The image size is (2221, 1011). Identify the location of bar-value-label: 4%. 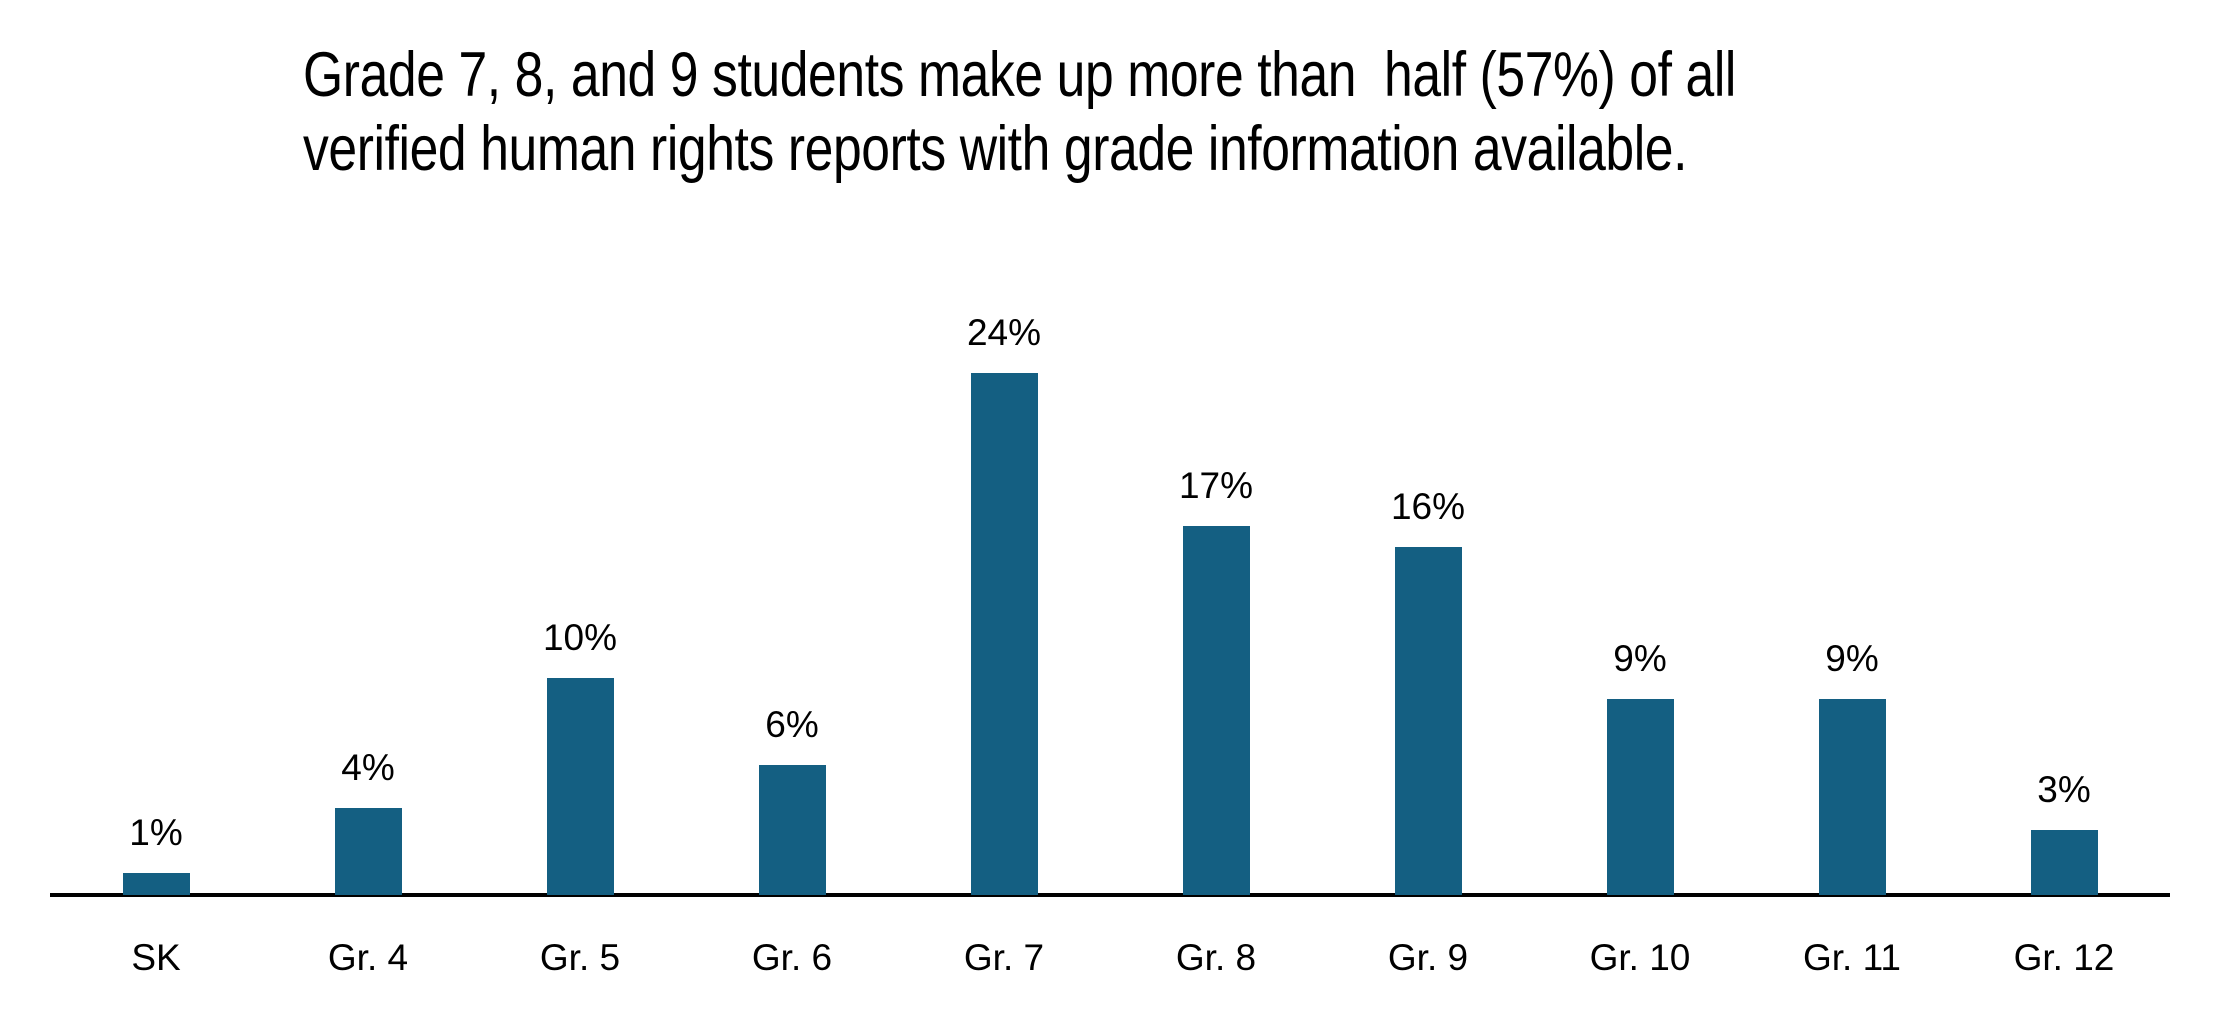
(368, 767).